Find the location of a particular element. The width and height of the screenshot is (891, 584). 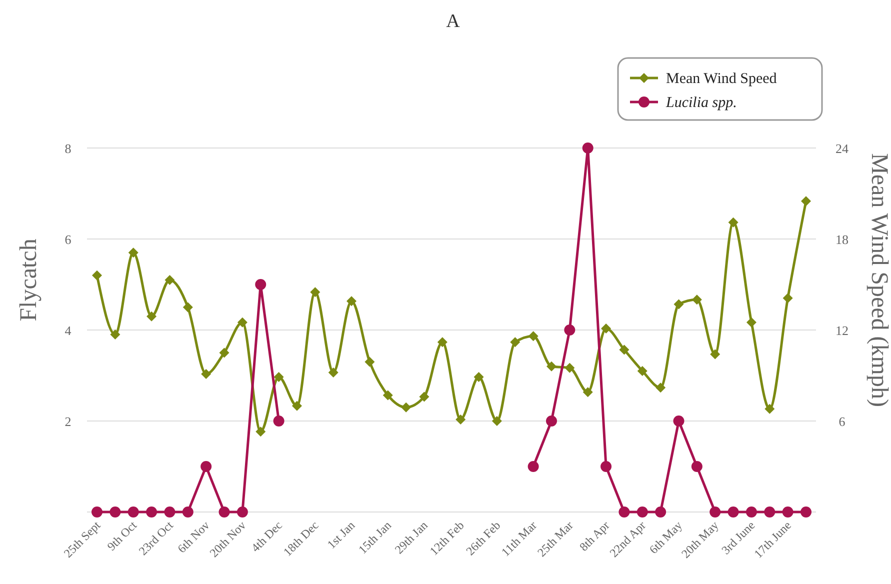

x-tick-label: 15th Jan is located at coordinates (375, 537).